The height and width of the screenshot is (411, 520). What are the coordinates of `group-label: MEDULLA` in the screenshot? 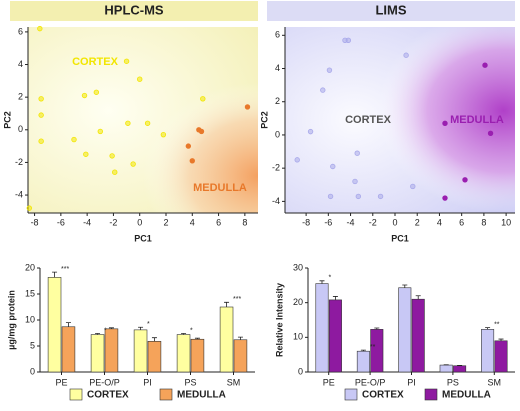 It's located at (220, 188).